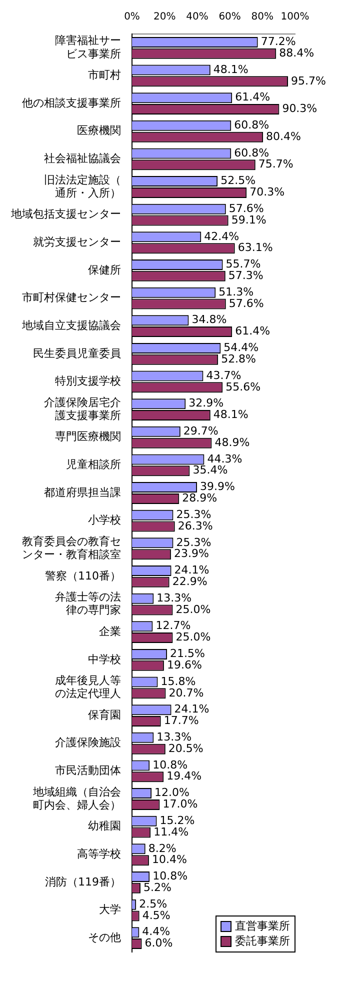  I want to click on y-tick-label: 中学校, so click(104, 659).